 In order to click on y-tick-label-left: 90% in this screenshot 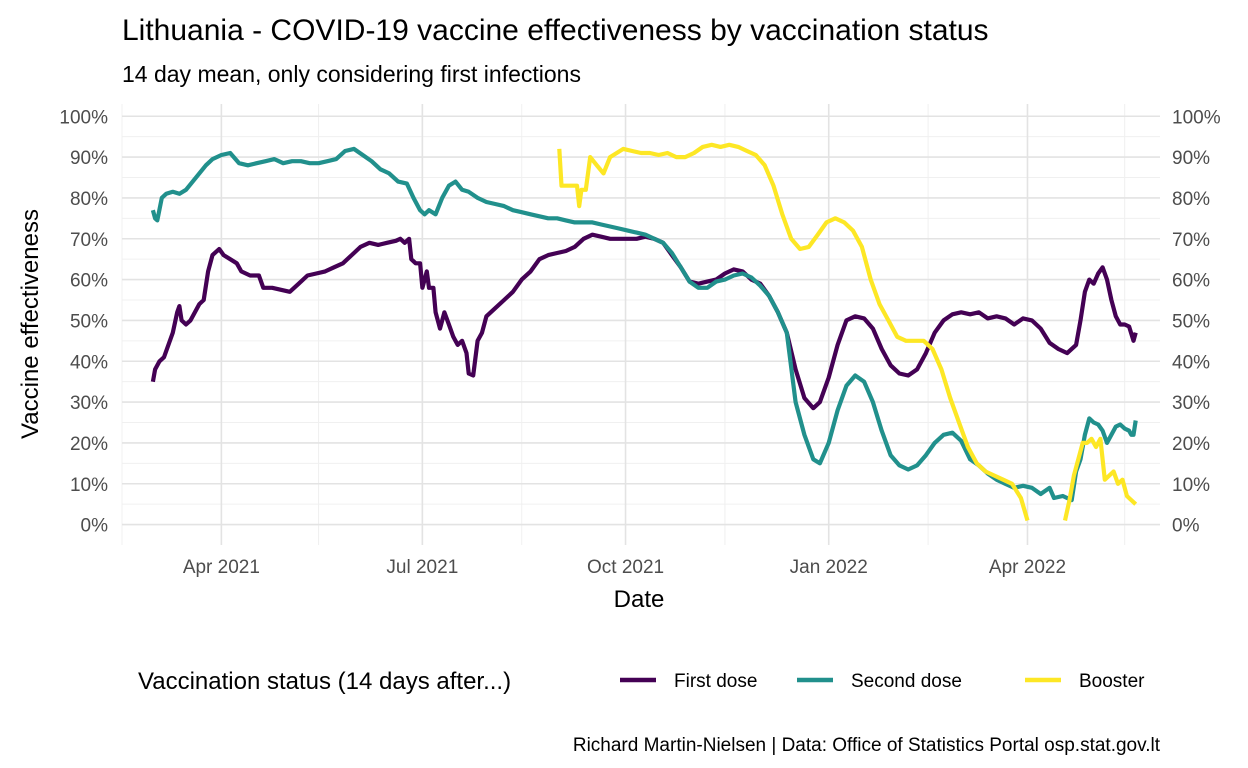, I will do `click(89, 158)`.